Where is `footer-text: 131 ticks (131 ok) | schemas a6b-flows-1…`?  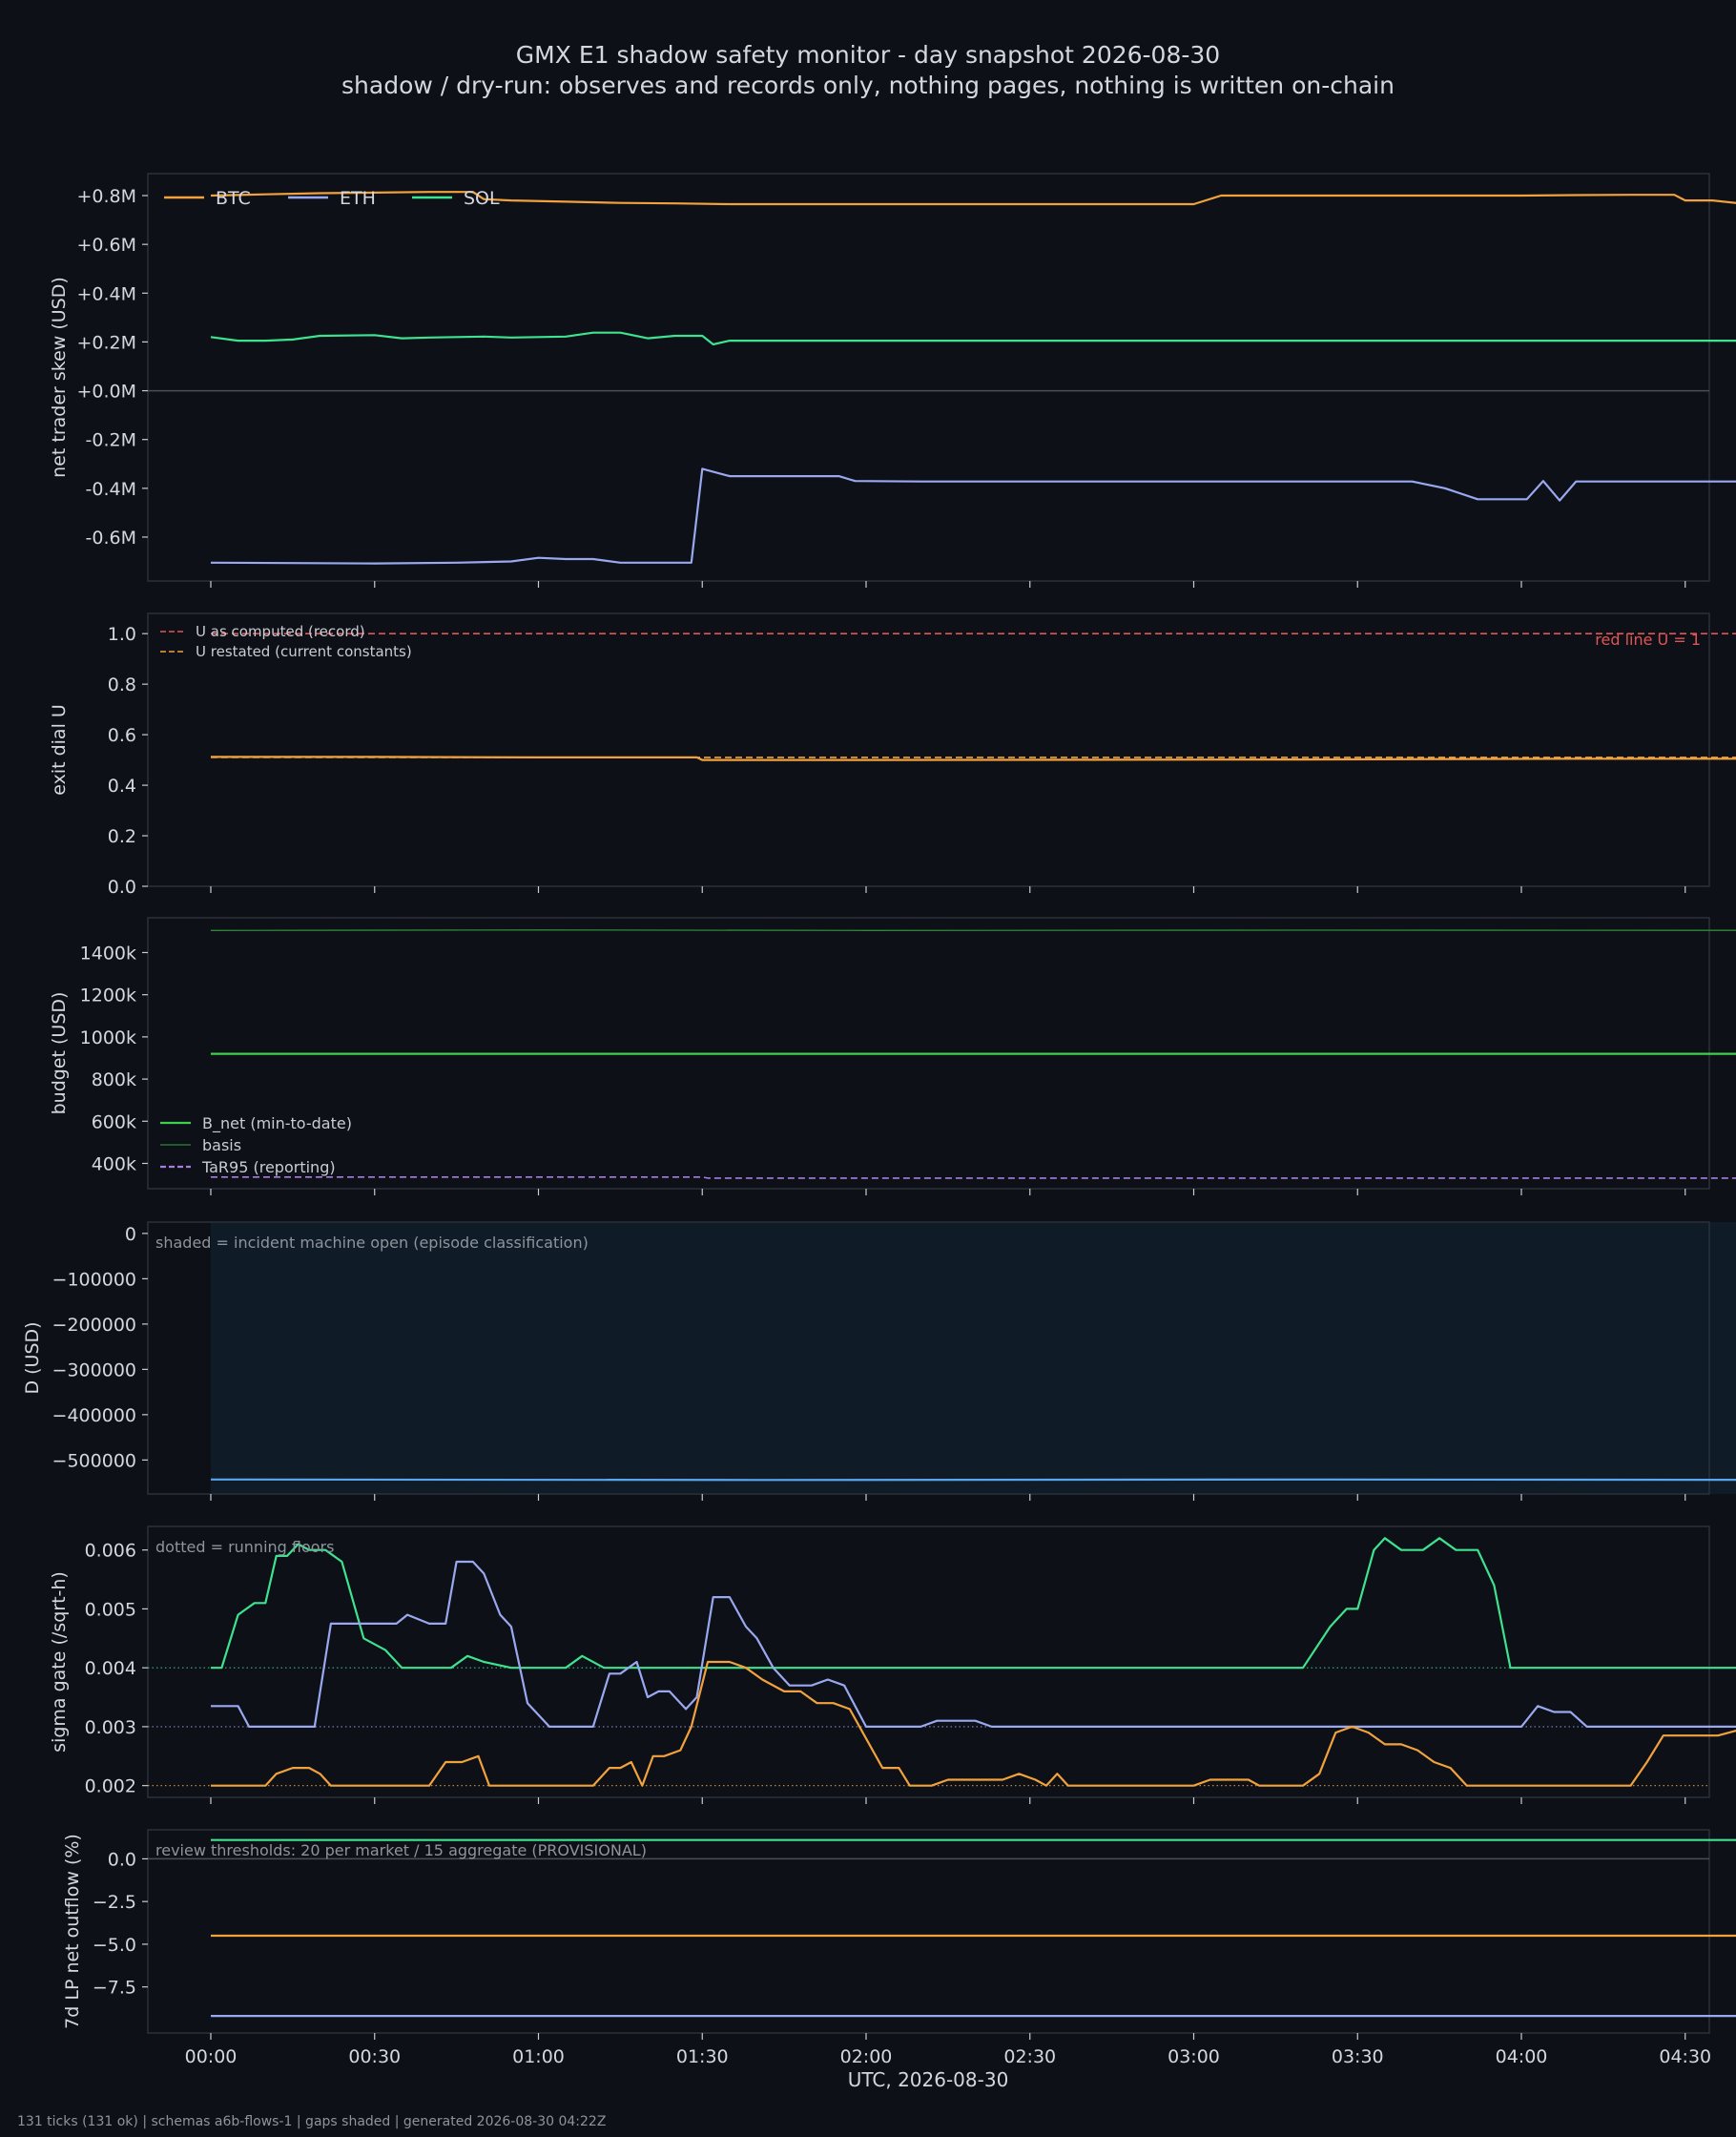 footer-text: 131 ticks (131 ok) | schemas a6b-flows-1… is located at coordinates (311, 2121).